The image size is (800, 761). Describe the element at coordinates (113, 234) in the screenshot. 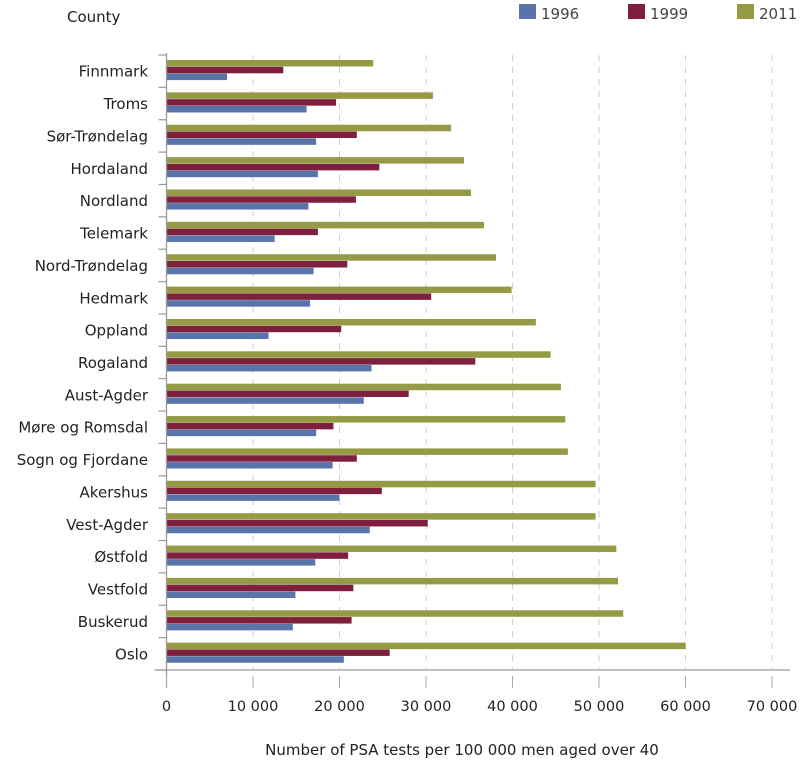

I see `y-tick-label: Telemark` at that location.